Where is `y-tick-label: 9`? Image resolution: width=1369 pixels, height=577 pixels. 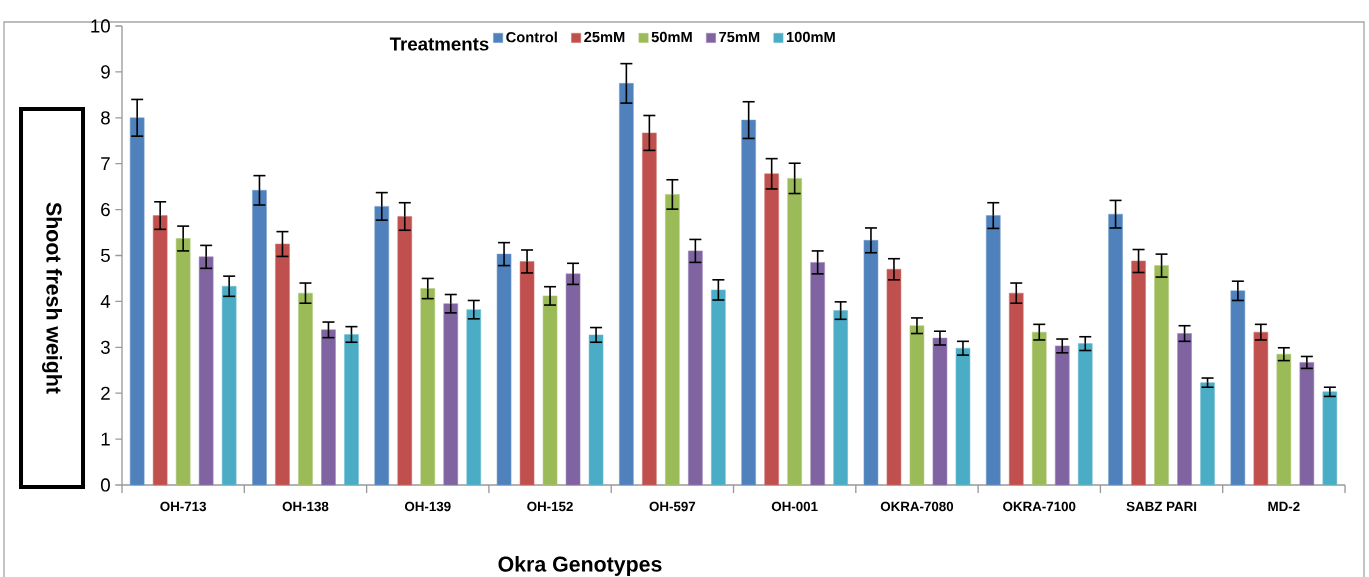 y-tick-label: 9 is located at coordinates (105, 72).